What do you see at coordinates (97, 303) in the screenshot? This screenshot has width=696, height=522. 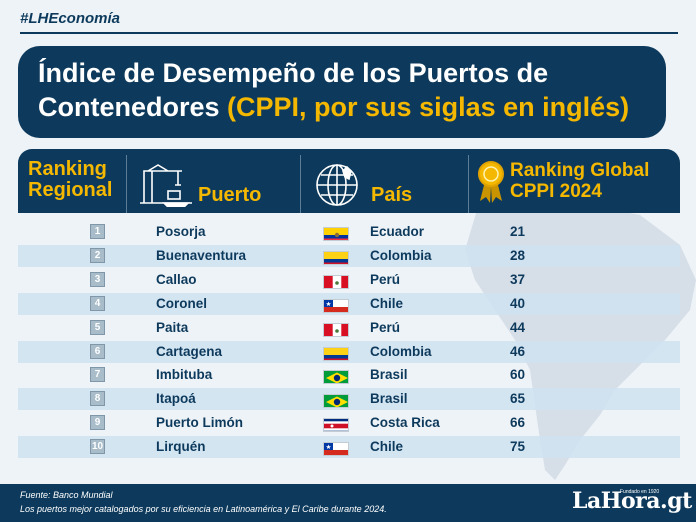 I see `regional-rank-badge: 4` at bounding box center [97, 303].